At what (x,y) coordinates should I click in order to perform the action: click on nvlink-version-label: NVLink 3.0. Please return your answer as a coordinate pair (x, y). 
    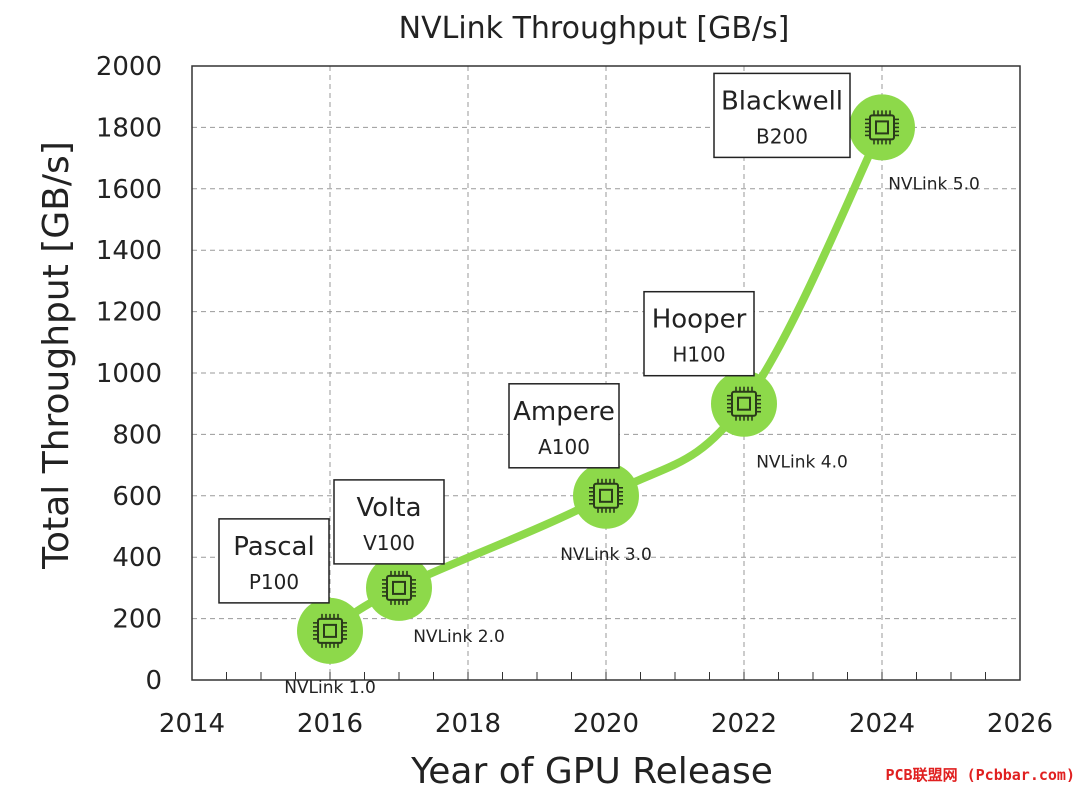
    Looking at the image, I should click on (606, 555).